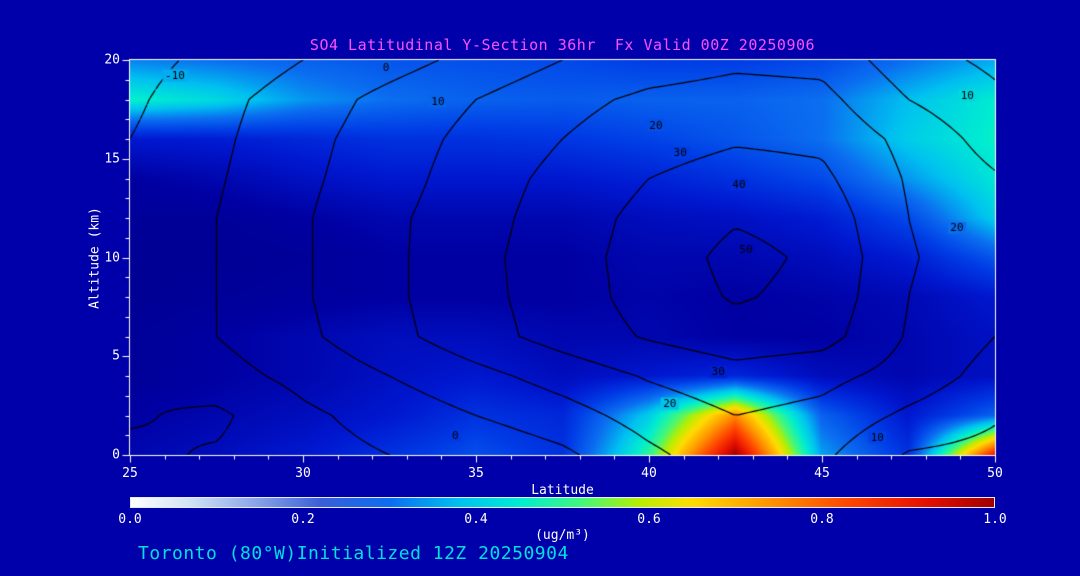 This screenshot has width=1080, height=576. I want to click on x-tick-label: 25, so click(130, 473).